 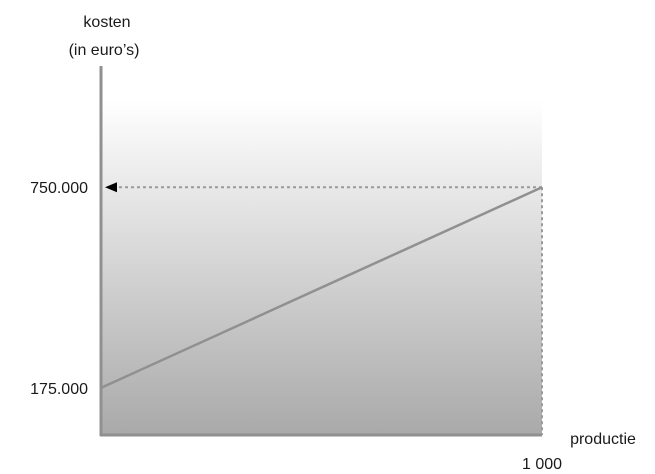 I want to click on x-tick-label: 1 000, so click(x=542, y=464).